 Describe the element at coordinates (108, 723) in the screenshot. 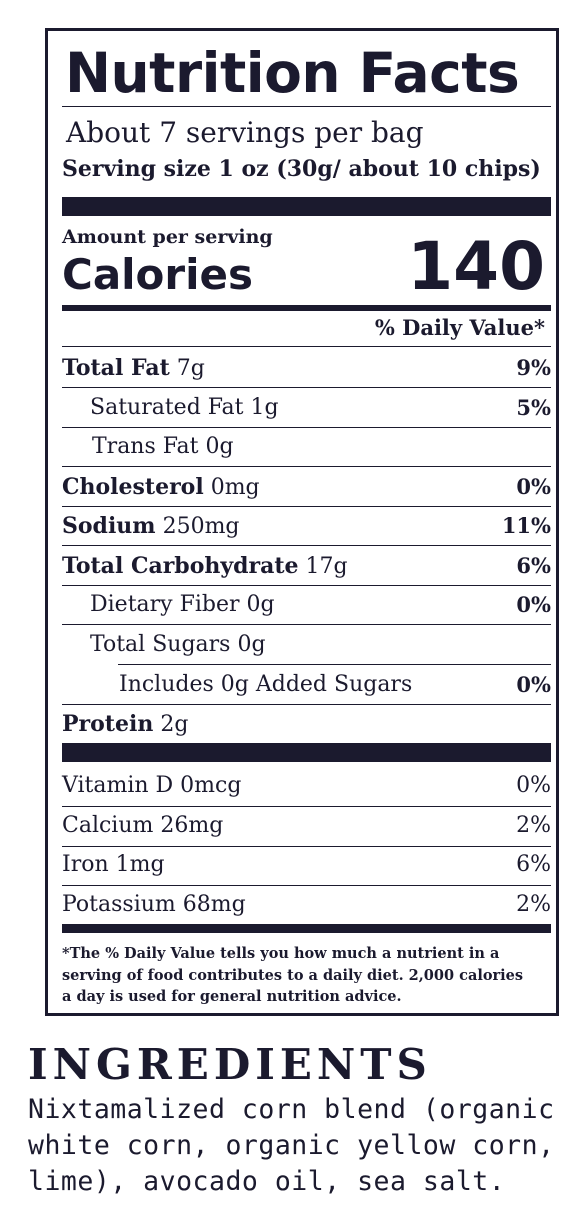

I see `nutrient-name: Protein` at that location.